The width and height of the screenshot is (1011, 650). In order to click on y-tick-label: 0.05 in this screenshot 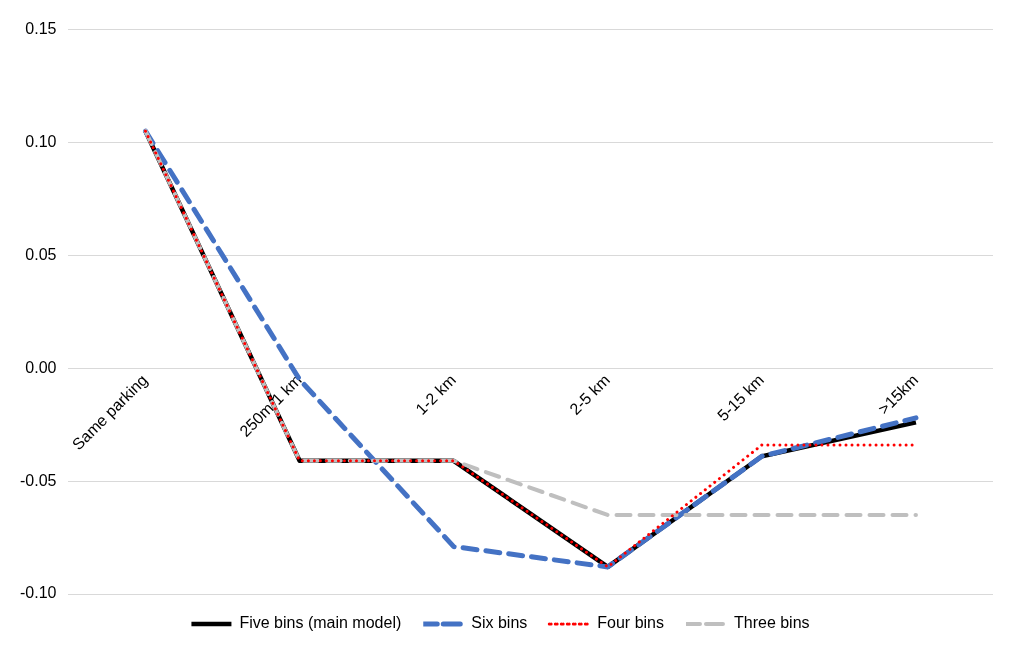, I will do `click(41, 254)`.